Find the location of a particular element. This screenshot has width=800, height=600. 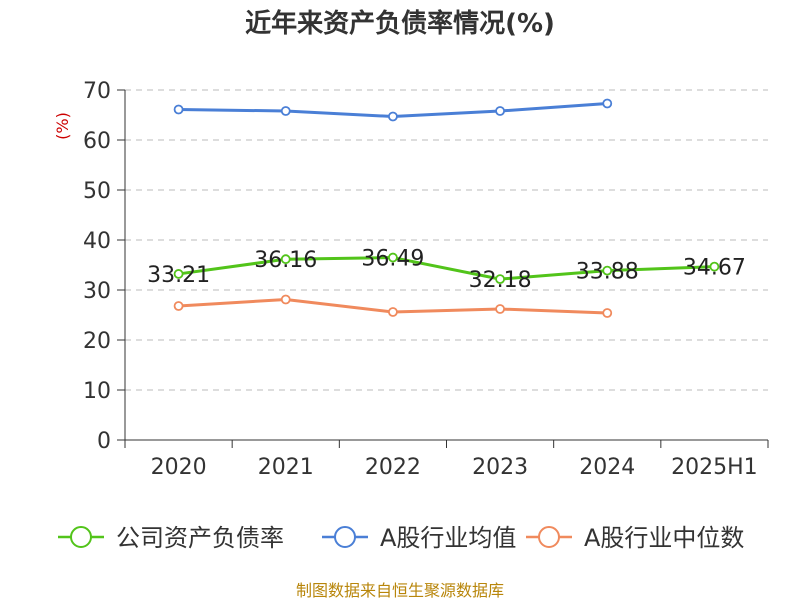

data-label: 34.67 is located at coordinates (714, 268).